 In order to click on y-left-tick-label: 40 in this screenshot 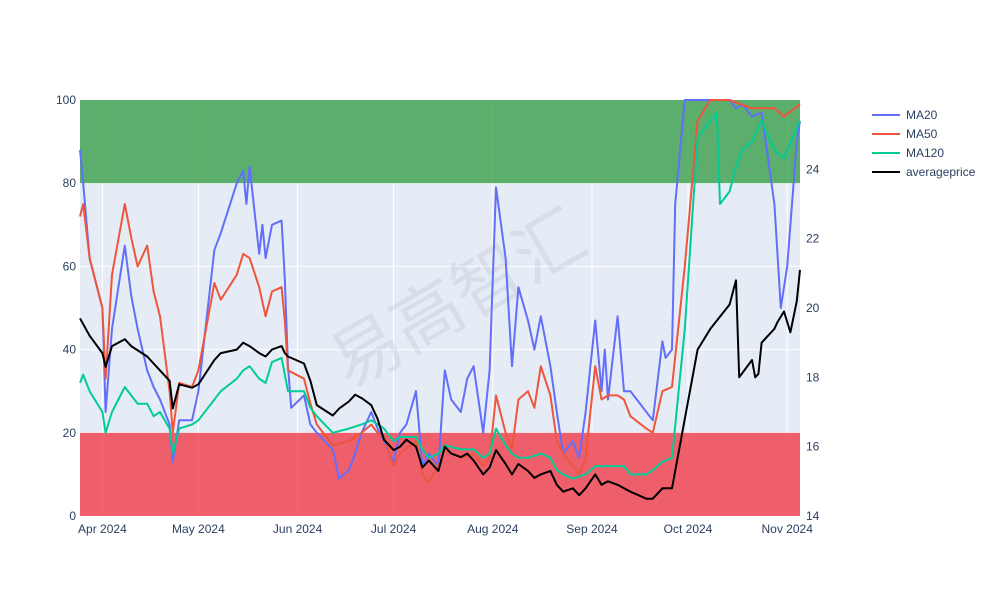, I will do `click(70, 350)`.